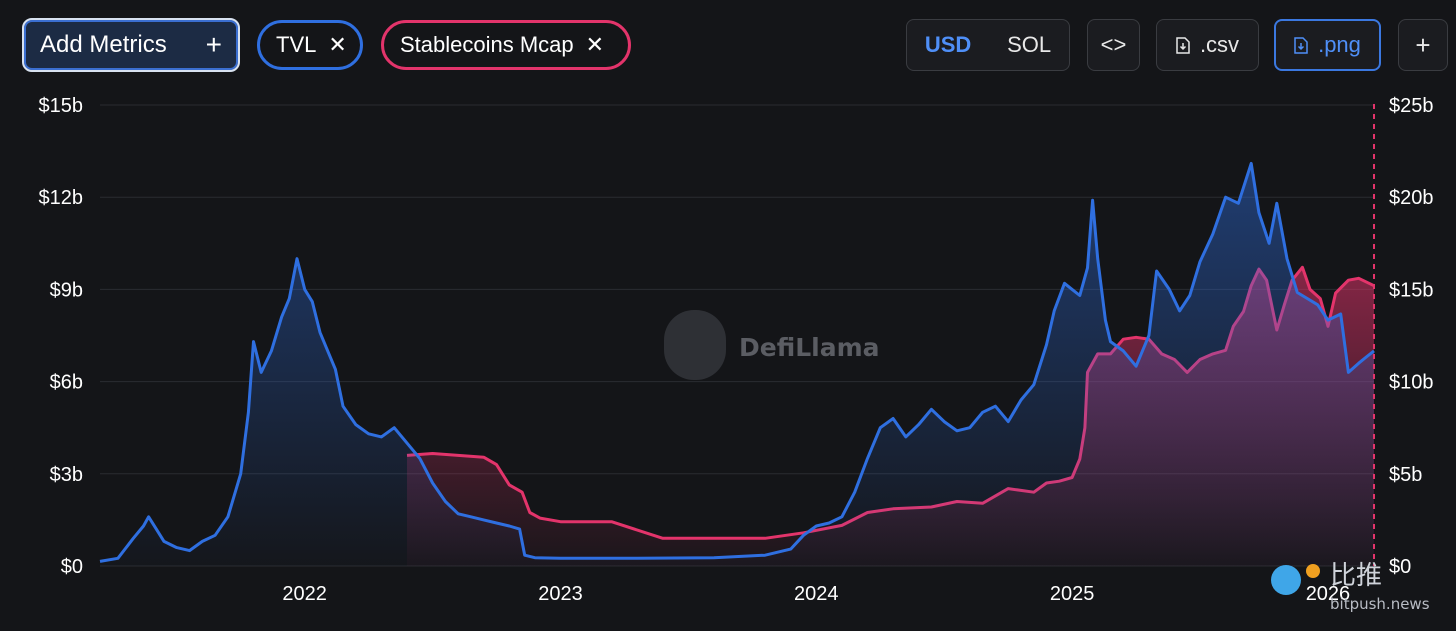  What do you see at coordinates (1411, 383) in the screenshot?
I see `y-right-tick-label: $10b` at bounding box center [1411, 383].